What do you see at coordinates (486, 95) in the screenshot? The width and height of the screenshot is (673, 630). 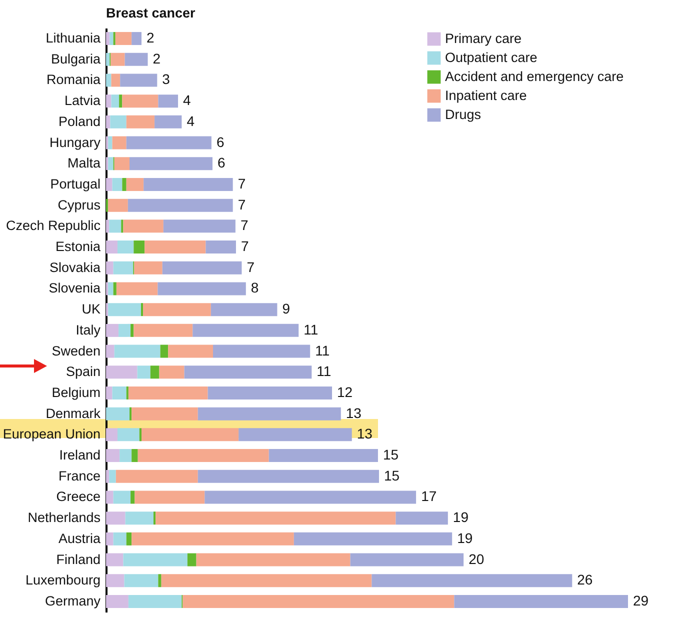 I see `legend-label: Inpatient care` at bounding box center [486, 95].